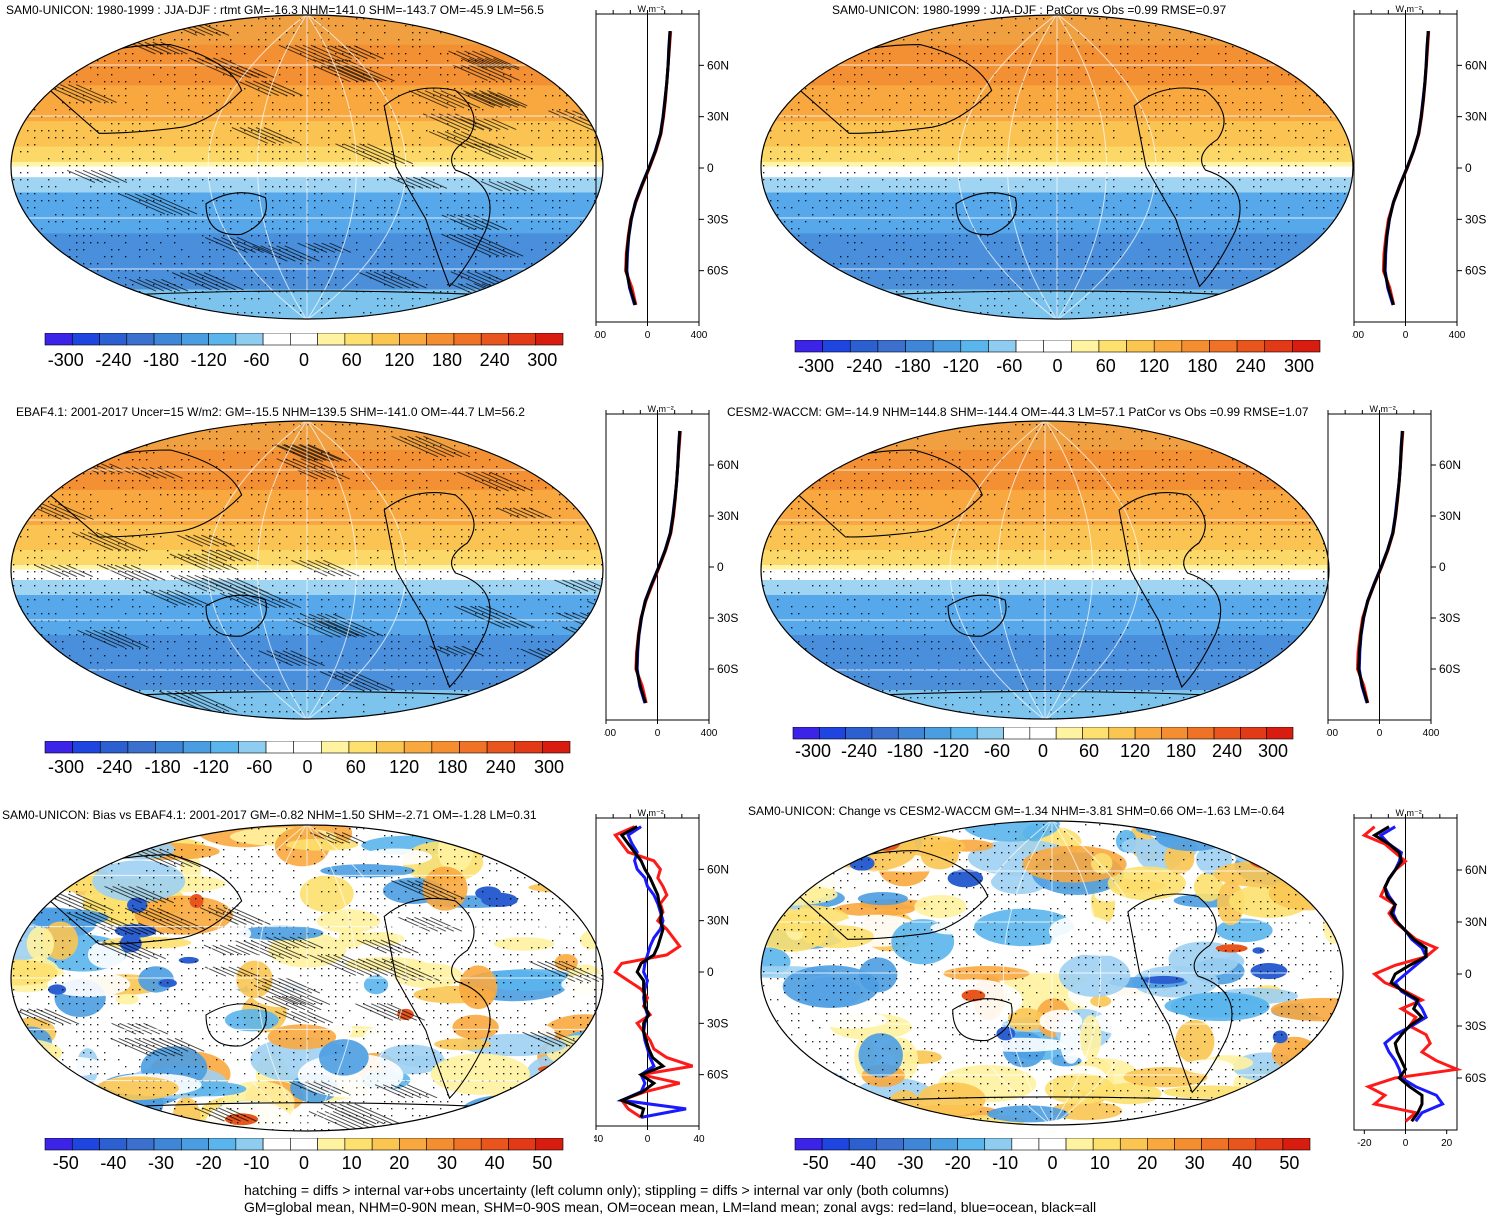 This screenshot has width=1493, height=1215. I want to click on zonal-x-tick-label: 0, so click(1406, 335).